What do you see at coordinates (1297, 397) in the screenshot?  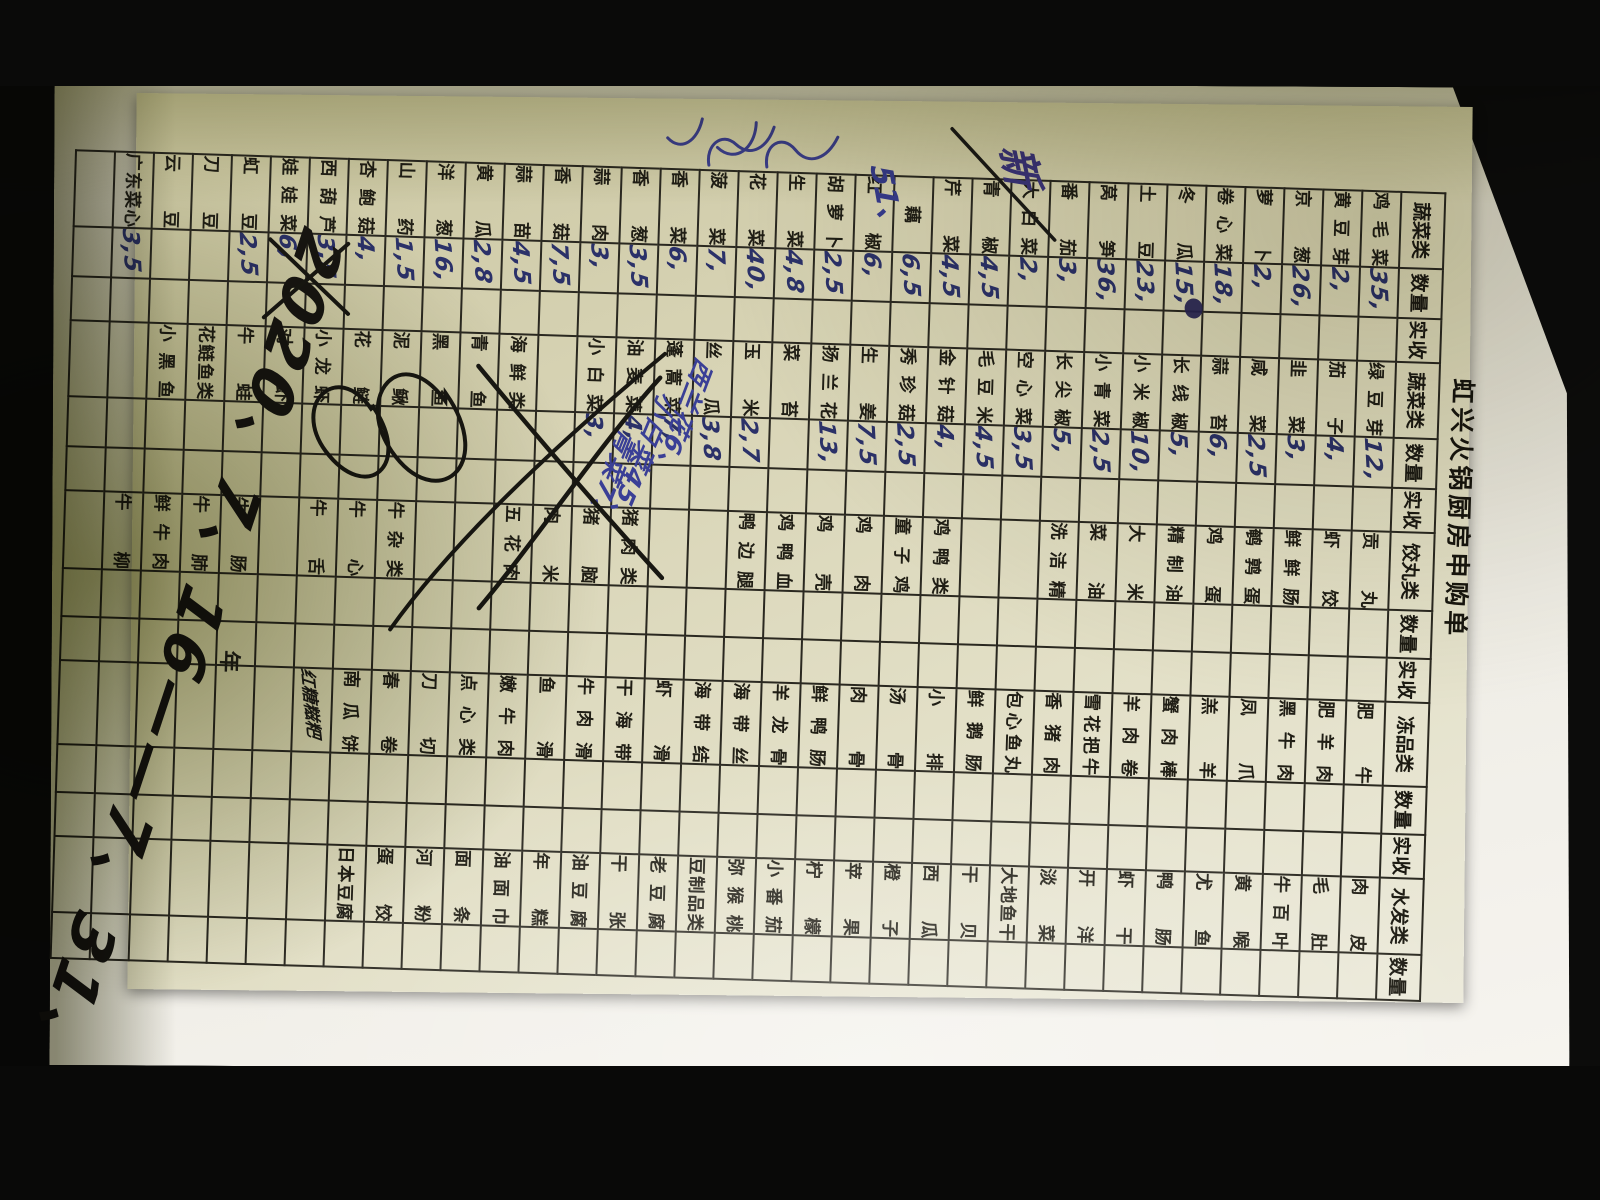 I see `item-cell: 韭菜` at bounding box center [1297, 397].